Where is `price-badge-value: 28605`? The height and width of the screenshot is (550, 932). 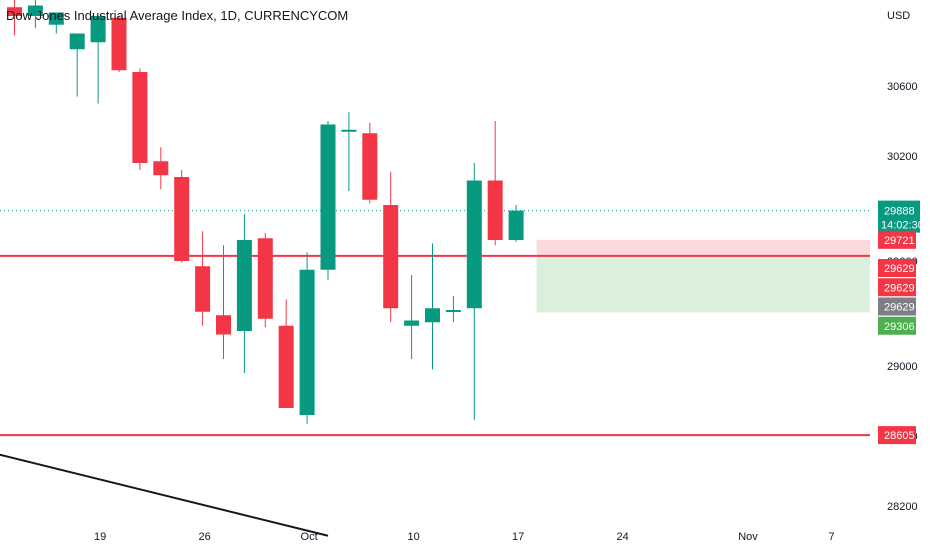 price-badge-value: 28605 is located at coordinates (899, 436).